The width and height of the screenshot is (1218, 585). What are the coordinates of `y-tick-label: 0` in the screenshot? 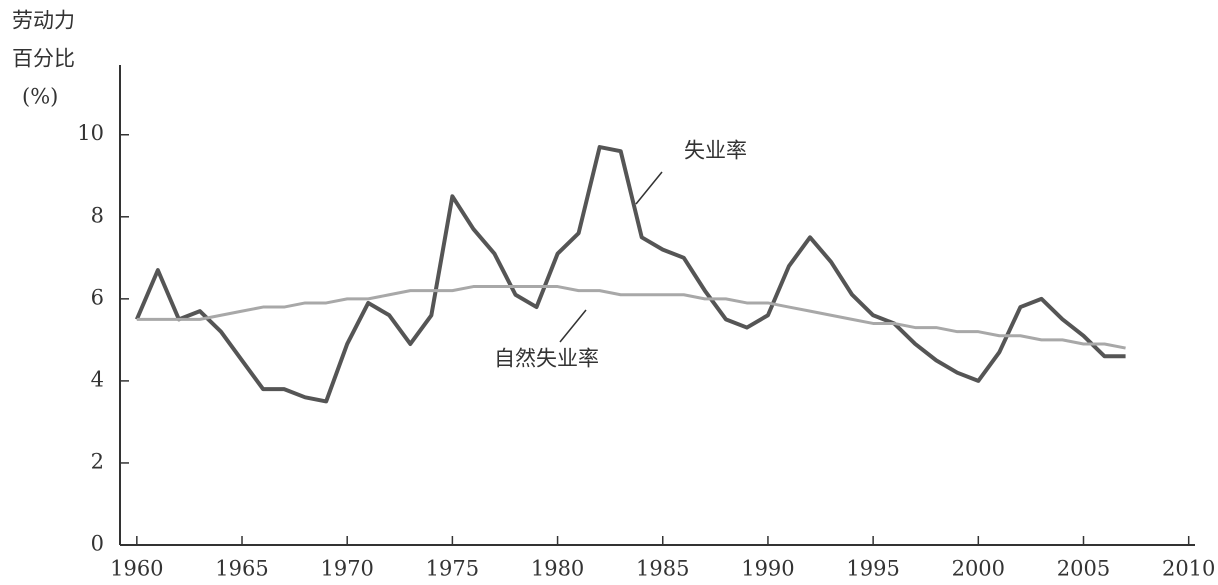 It's located at (97, 544).